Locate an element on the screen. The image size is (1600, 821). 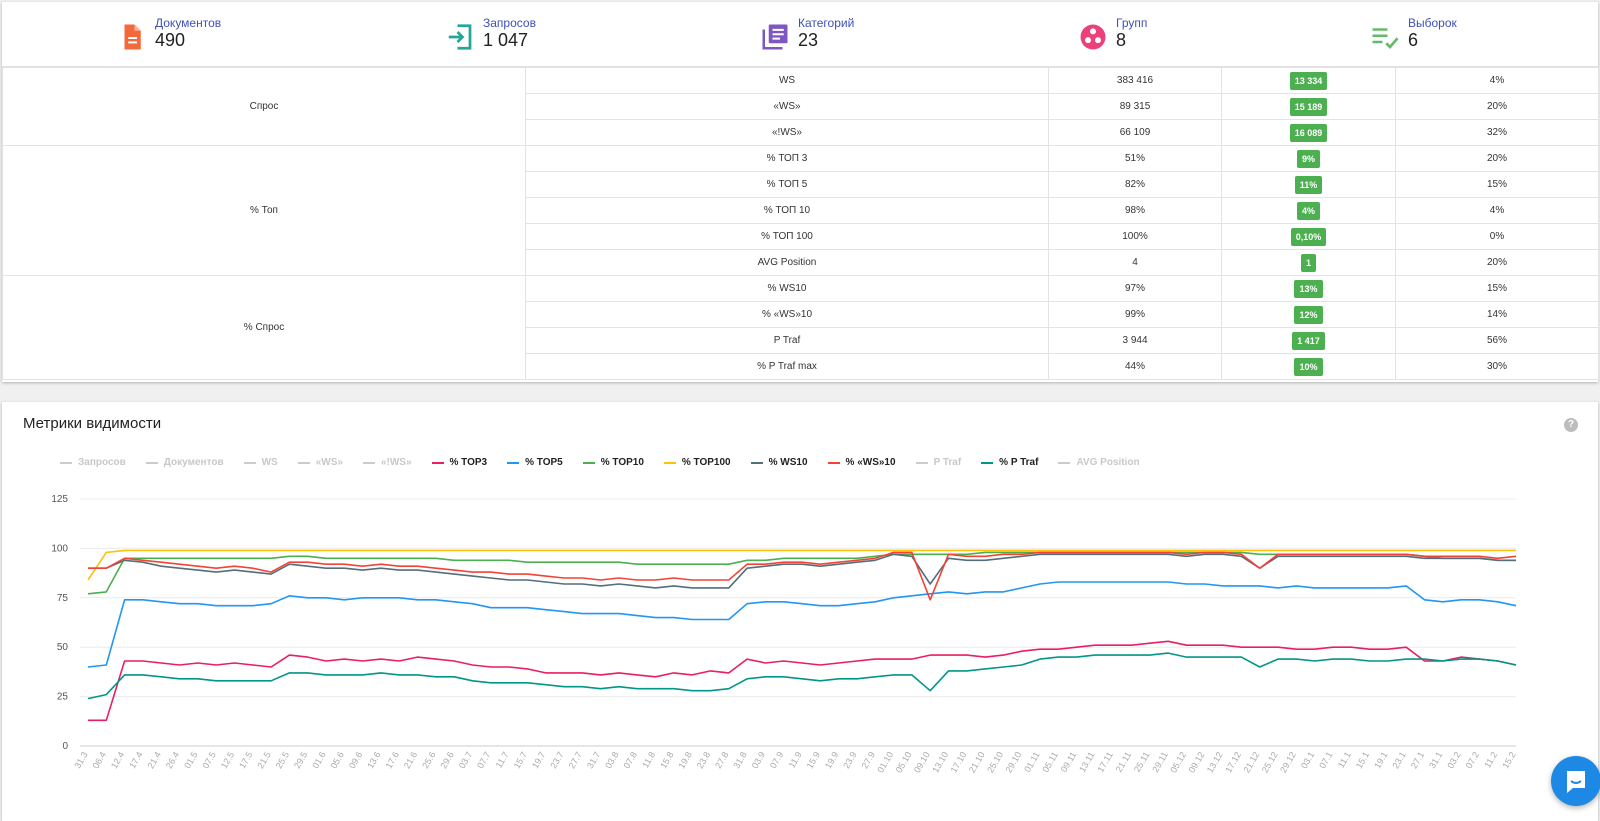
x-tick-label: 15.2 is located at coordinates (1508, 760).